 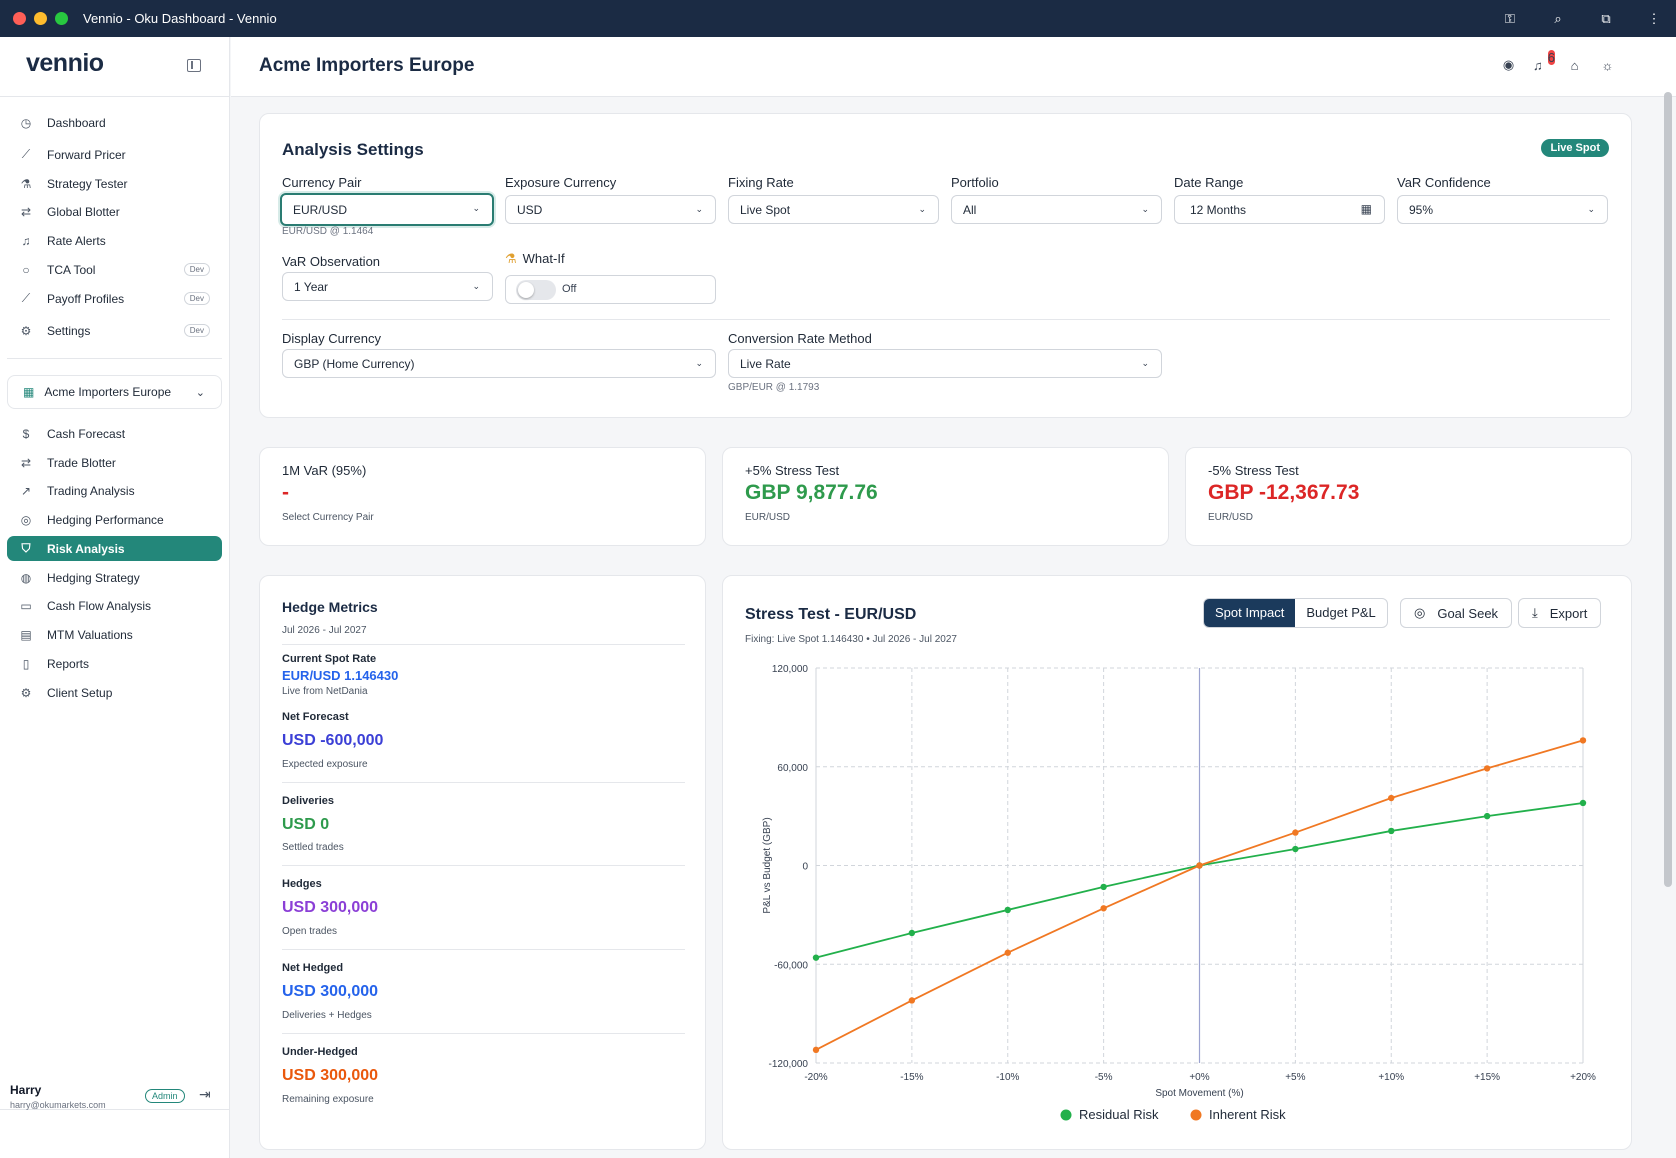 What do you see at coordinates (610, 209) in the screenshot?
I see `exposure-currency-select: USD ⌄` at bounding box center [610, 209].